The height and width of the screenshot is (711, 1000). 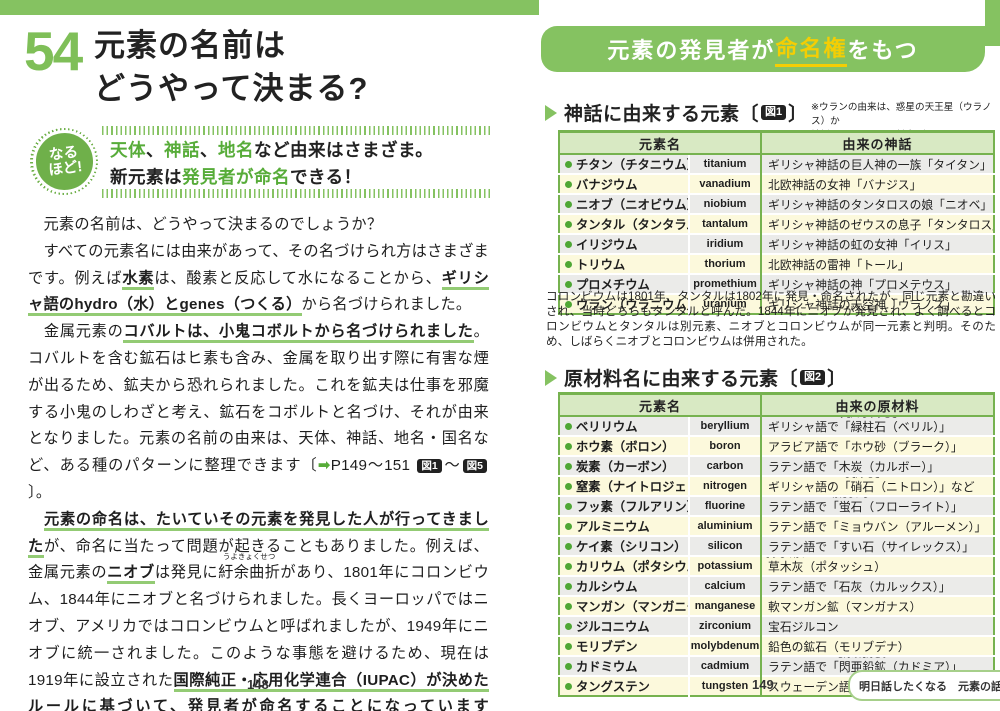 What do you see at coordinates (724, 303) in the screenshot?
I see `element-latin-cell: uranium` at bounding box center [724, 303].